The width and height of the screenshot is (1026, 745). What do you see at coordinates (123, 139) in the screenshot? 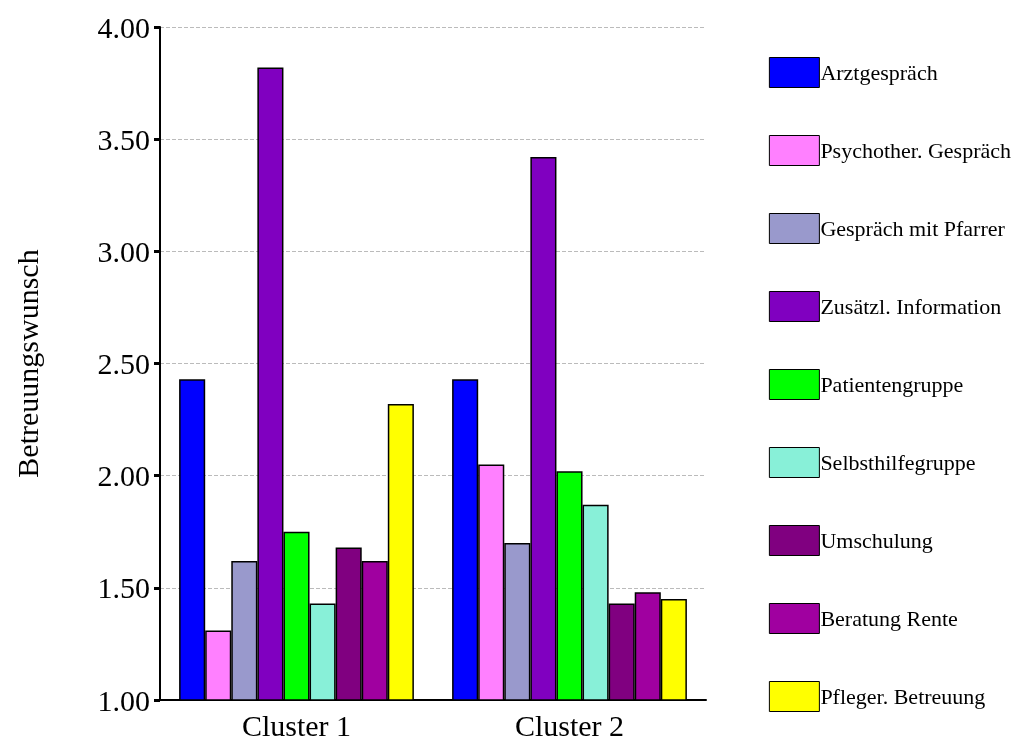
I see `y-tick-label: 3.50` at bounding box center [123, 139].